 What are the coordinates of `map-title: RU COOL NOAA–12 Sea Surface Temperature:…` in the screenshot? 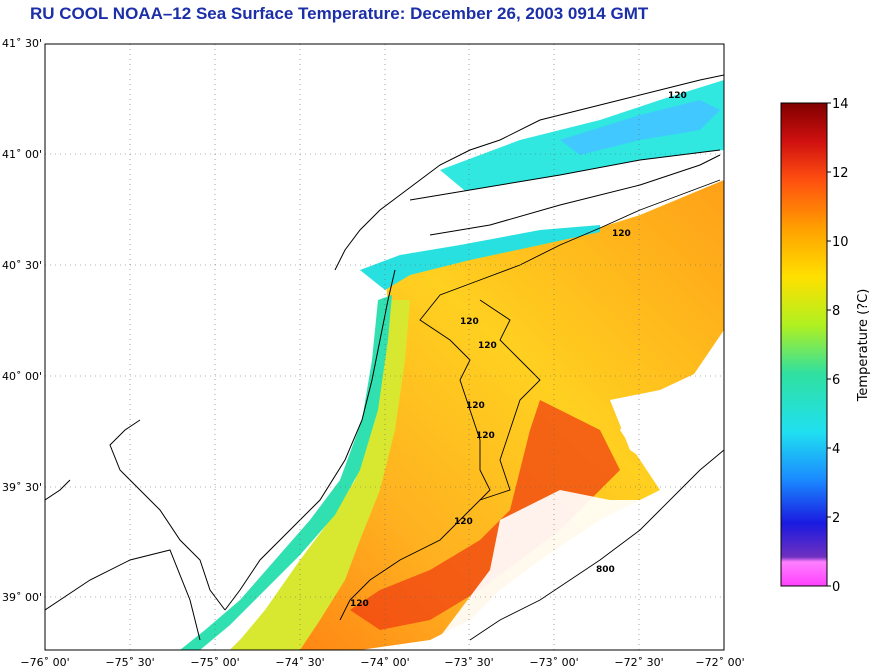 It's located at (339, 13).